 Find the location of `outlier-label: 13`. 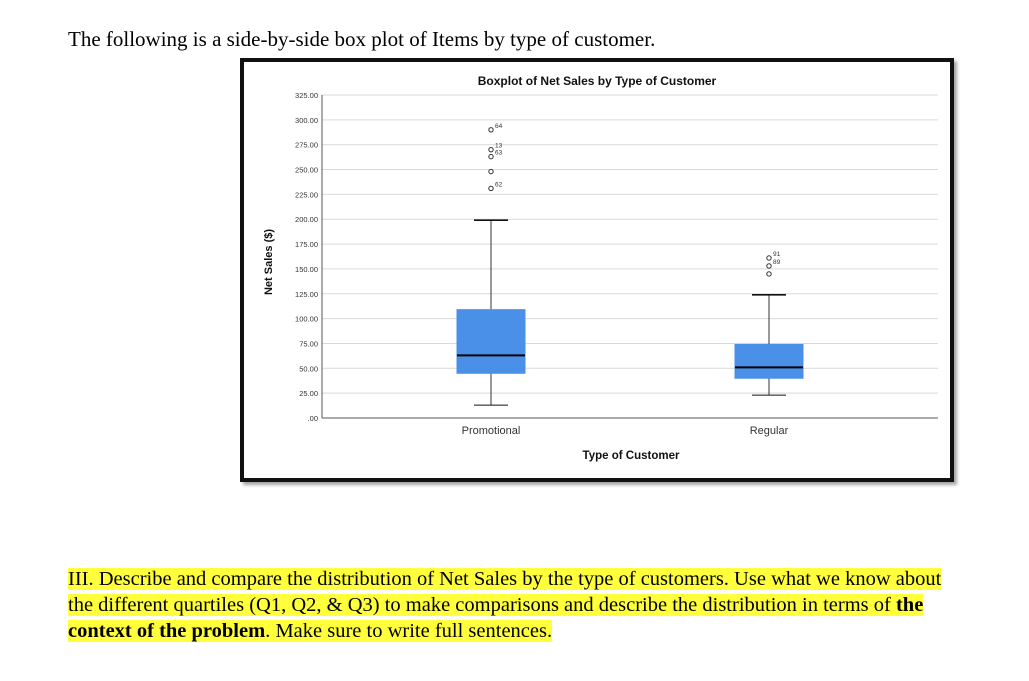

outlier-label: 13 is located at coordinates (499, 146).